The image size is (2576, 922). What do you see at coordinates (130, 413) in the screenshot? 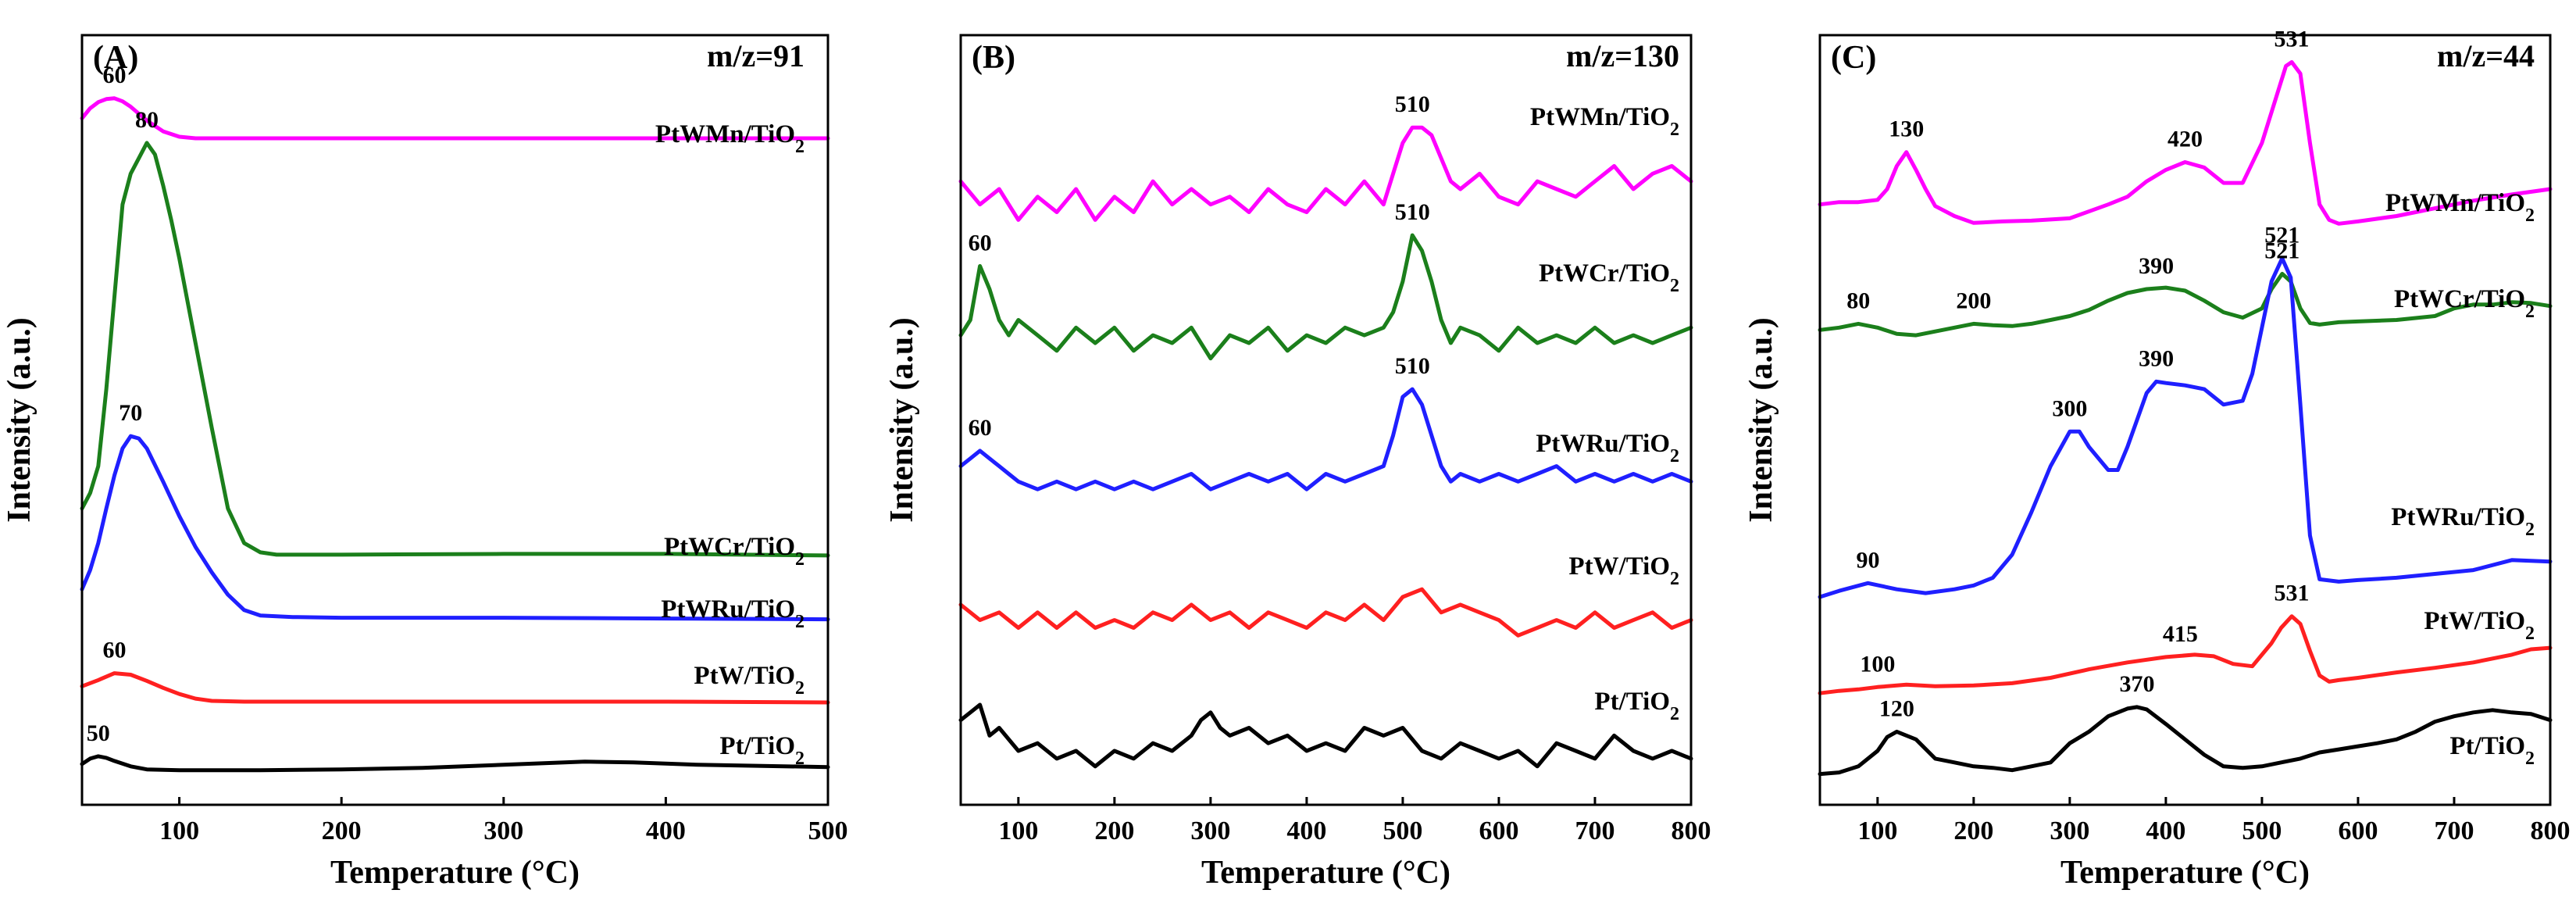
I see `peak-label: 70` at bounding box center [130, 413].